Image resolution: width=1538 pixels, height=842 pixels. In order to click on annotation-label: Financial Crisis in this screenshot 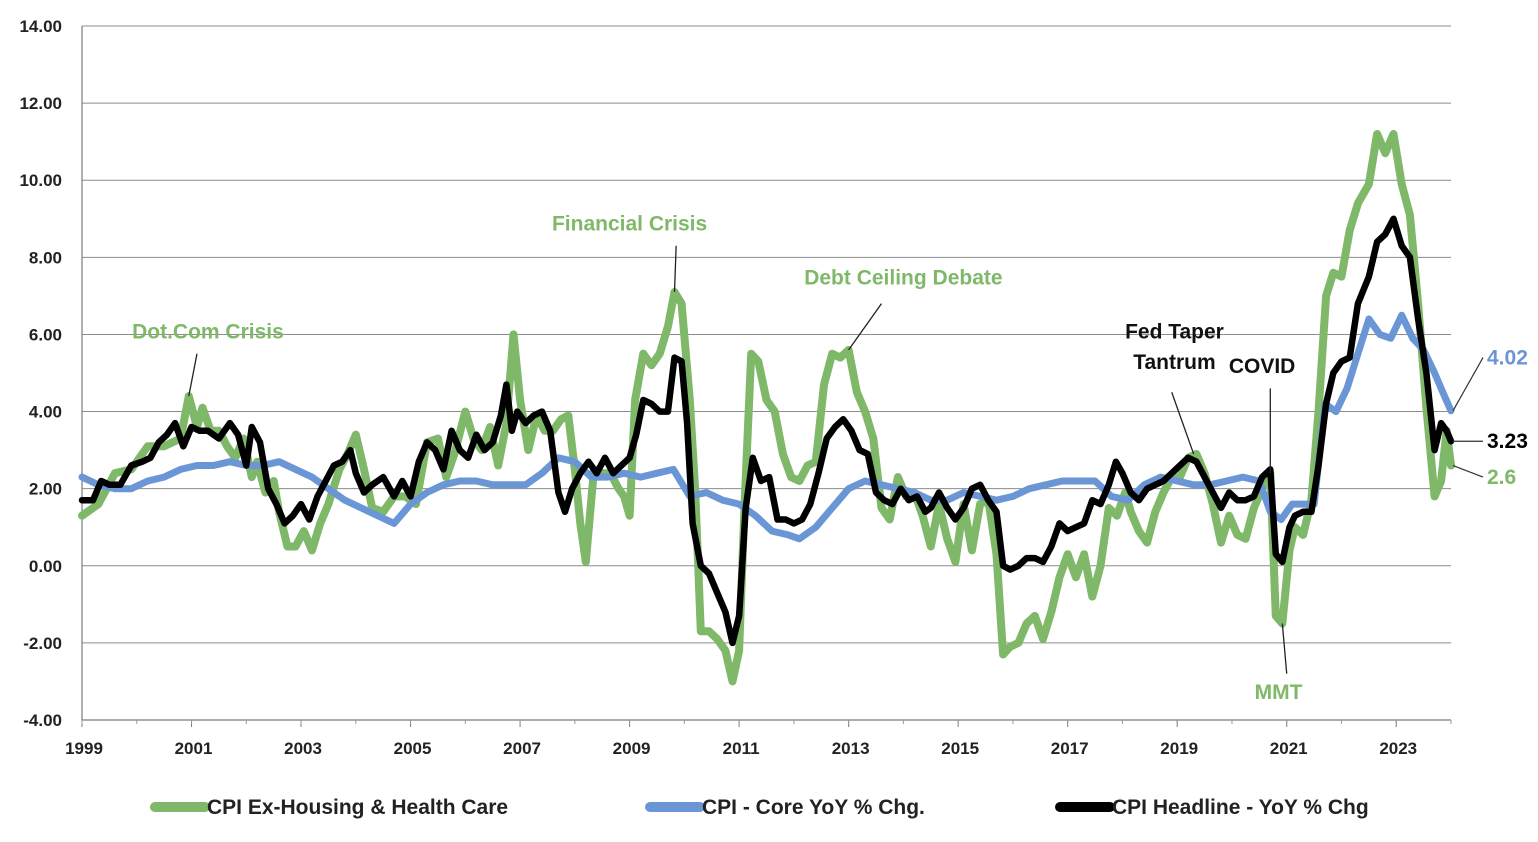, I will do `click(629, 223)`.